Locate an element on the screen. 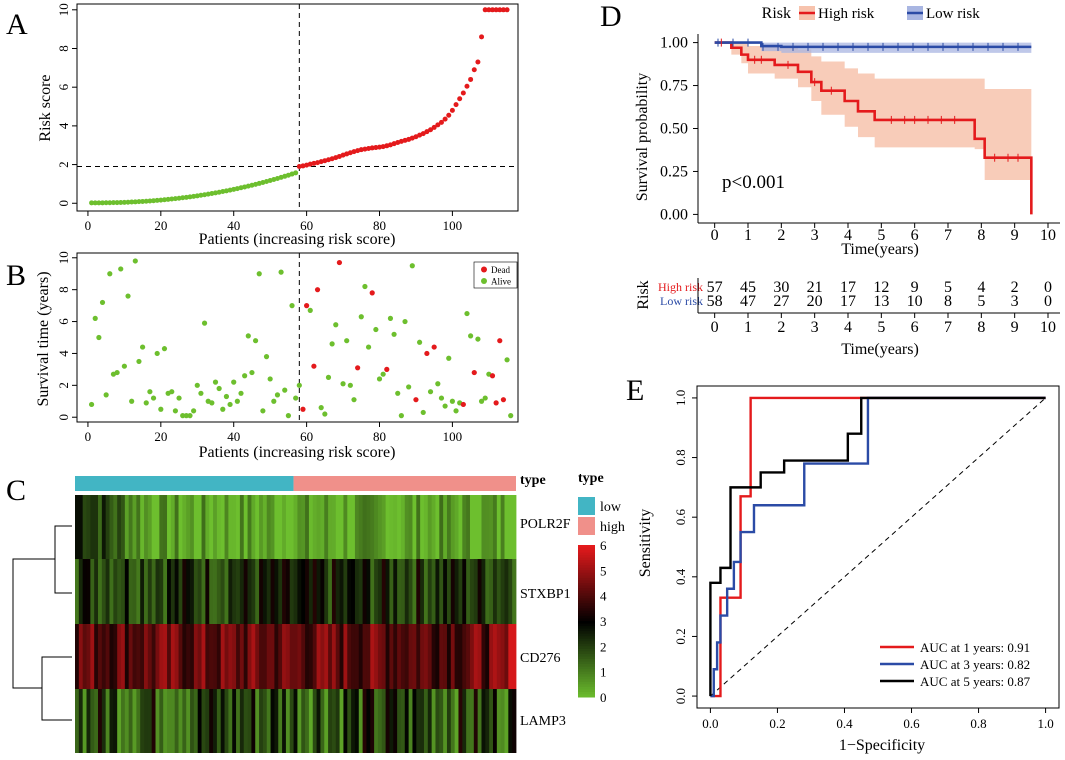 The height and width of the screenshot is (760, 1065). roc-5-year-line is located at coordinates (877, 546).